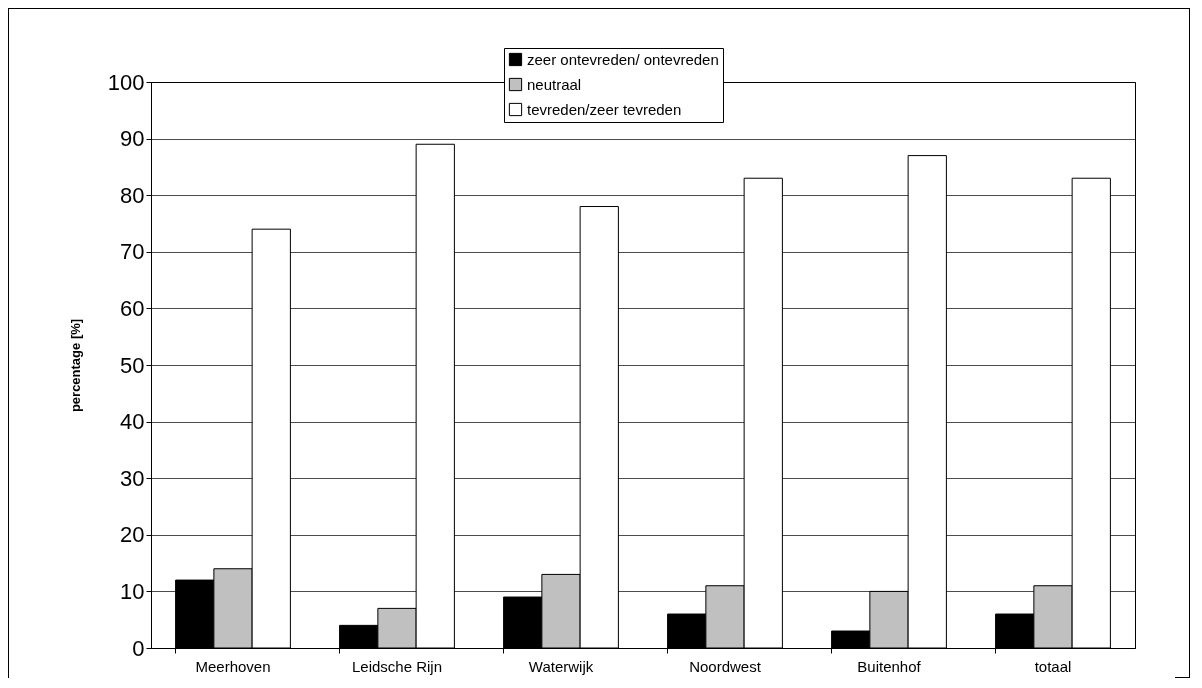 This screenshot has height=688, width=1202. What do you see at coordinates (725, 666) in the screenshot?
I see `x-tick-label: Noordwest` at bounding box center [725, 666].